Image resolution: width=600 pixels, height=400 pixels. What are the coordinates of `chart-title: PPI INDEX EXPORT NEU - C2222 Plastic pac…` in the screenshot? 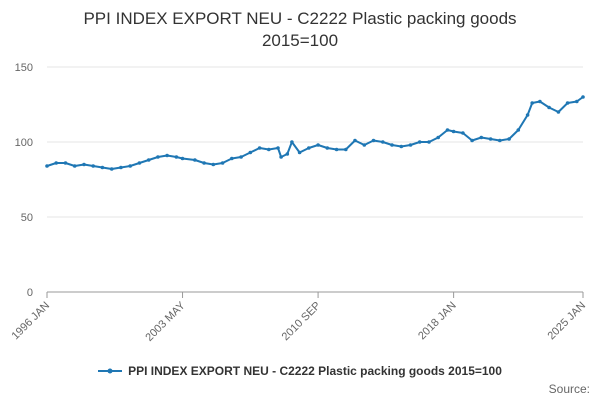 It's located at (300, 30).